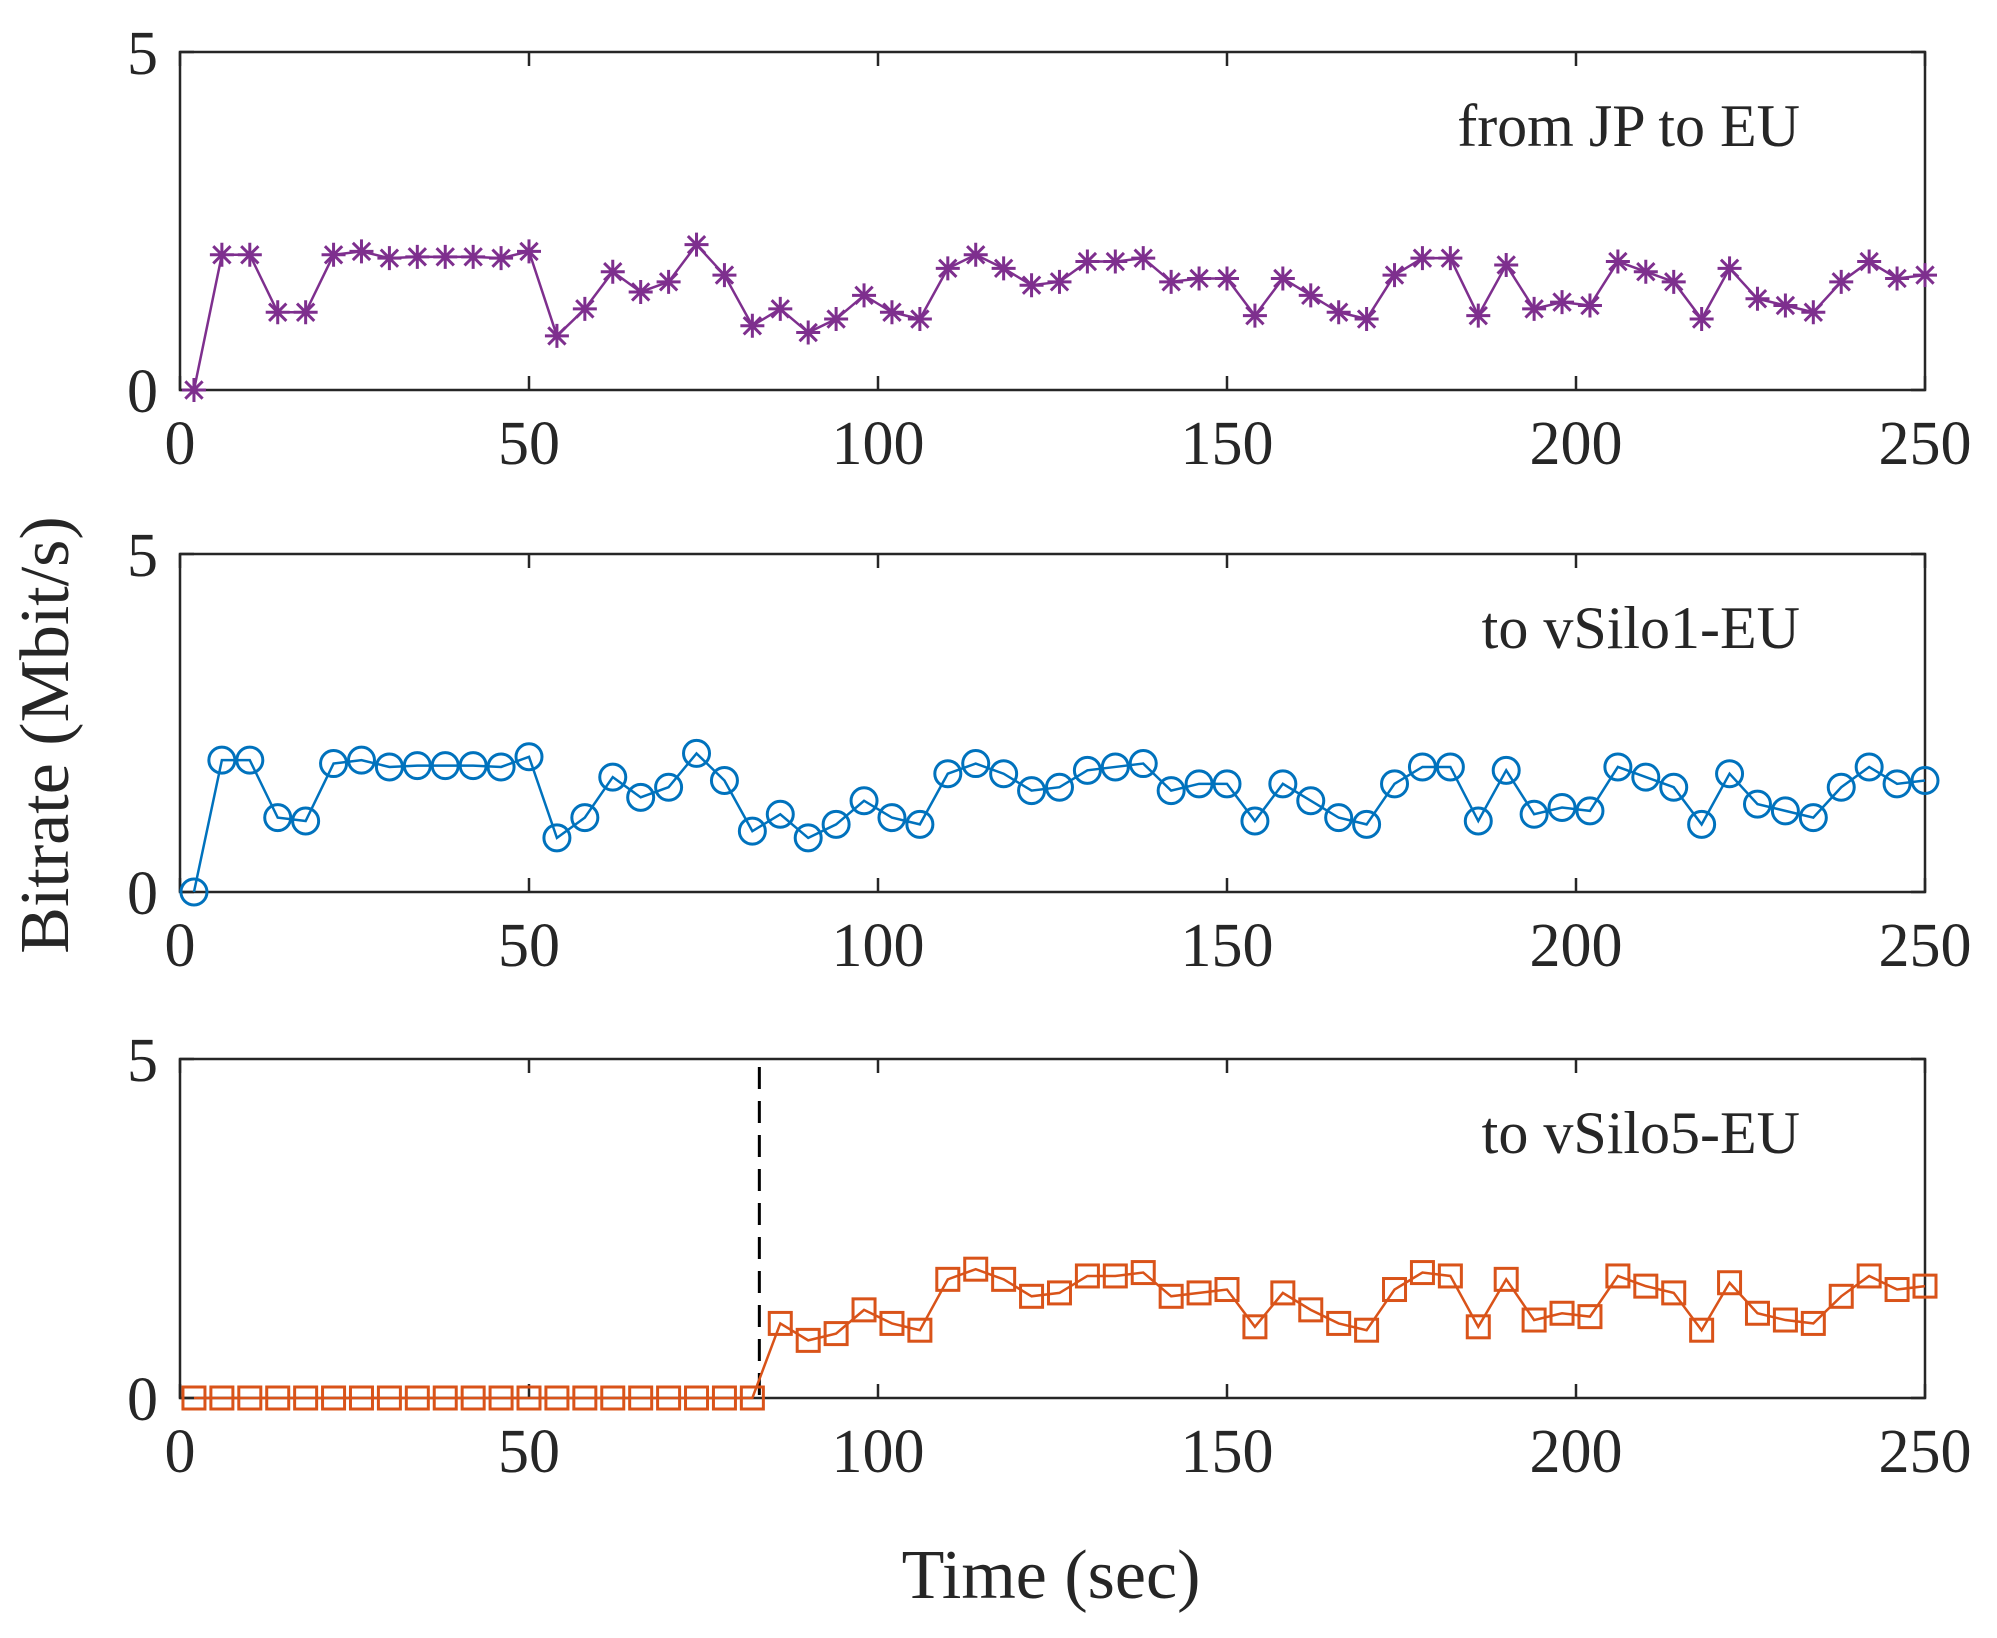  I want to click on x-axis-label: Time (sec), so click(1051, 1575).